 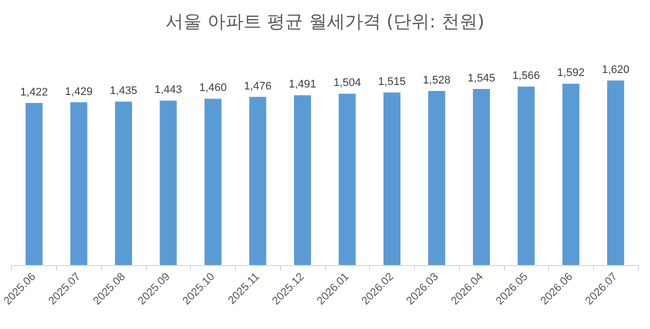 What do you see at coordinates (34, 92) in the screenshot?
I see `data-label: 1,422` at bounding box center [34, 92].